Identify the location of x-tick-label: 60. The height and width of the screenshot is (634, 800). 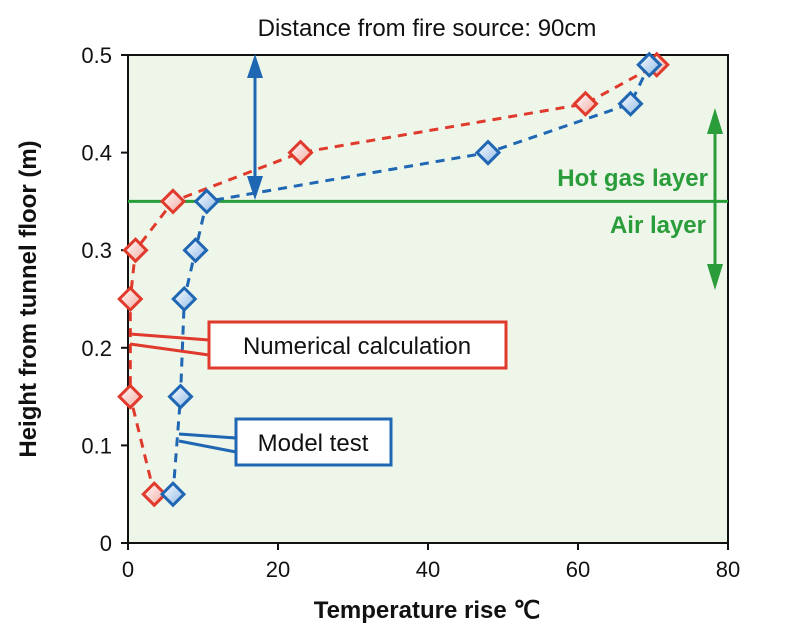
(578, 569).